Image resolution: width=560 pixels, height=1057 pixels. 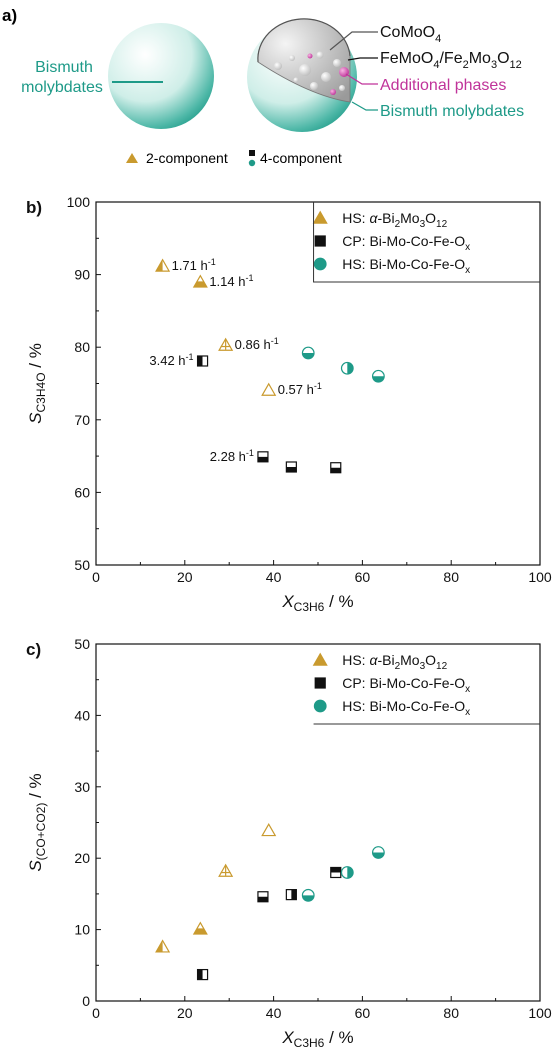 What do you see at coordinates (171, 360) in the screenshot?
I see `data-label: 3.42 h-1` at bounding box center [171, 360].